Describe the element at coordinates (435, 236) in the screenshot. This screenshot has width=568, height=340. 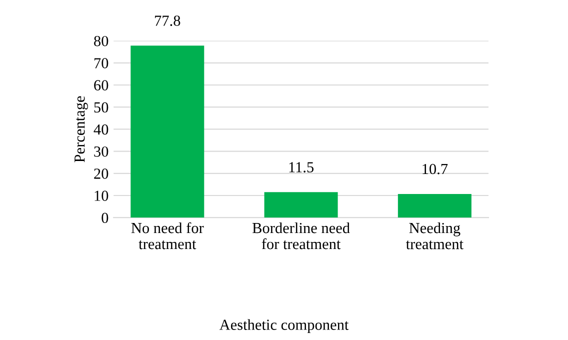
I see `x-tick-label: Needing treatment` at that location.